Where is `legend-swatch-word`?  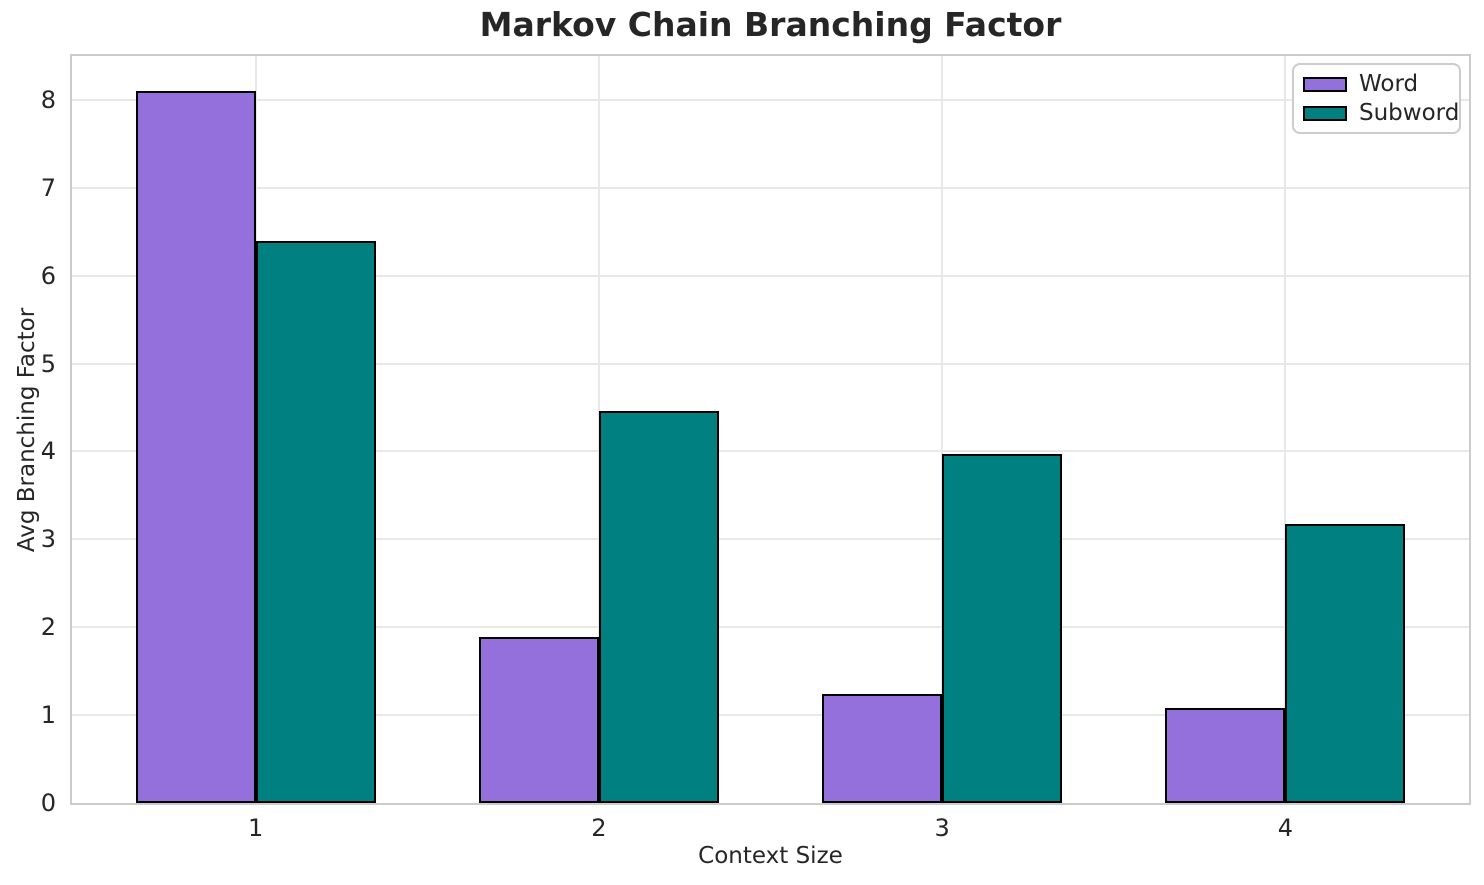 legend-swatch-word is located at coordinates (1325, 84).